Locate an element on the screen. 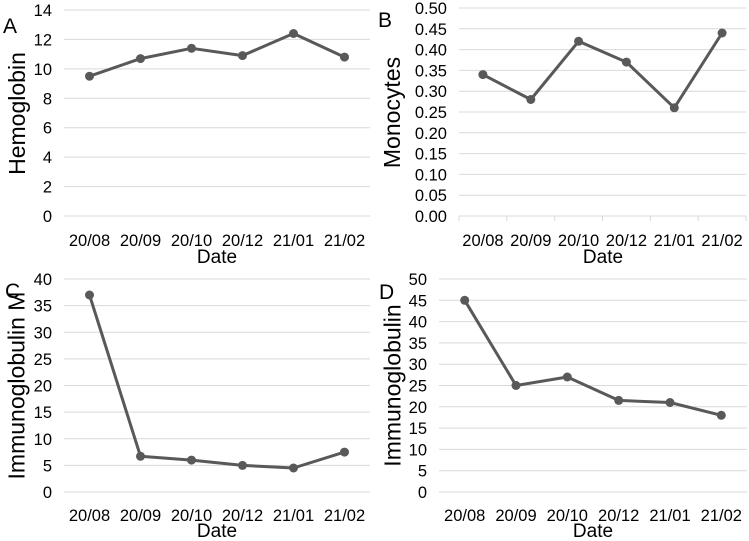  y-axis-title-wrap: Immunoglobulin M is located at coordinates (17, 385).